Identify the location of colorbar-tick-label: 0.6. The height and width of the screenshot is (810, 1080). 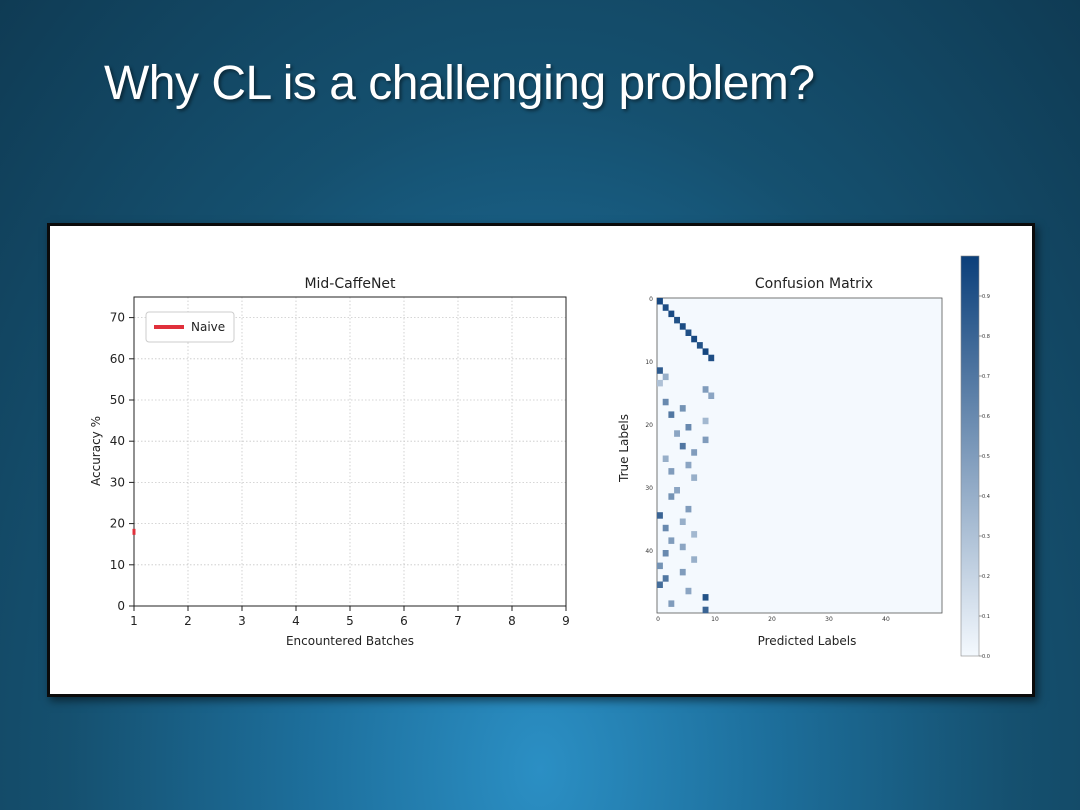
(986, 417).